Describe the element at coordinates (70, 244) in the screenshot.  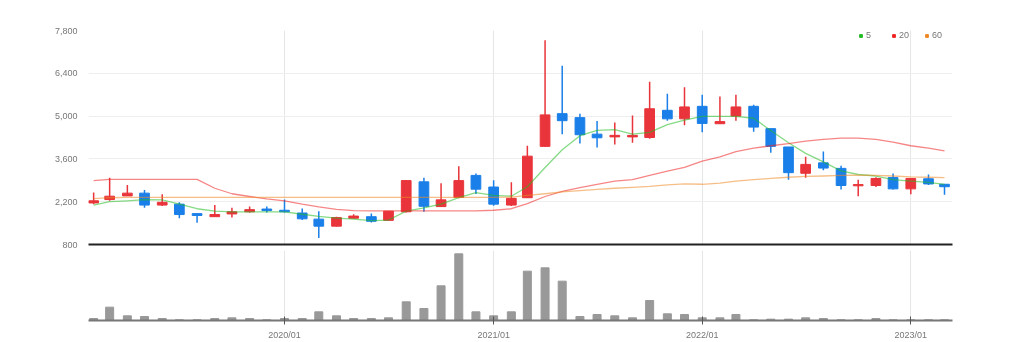
I see `y-tick-label: 800` at that location.